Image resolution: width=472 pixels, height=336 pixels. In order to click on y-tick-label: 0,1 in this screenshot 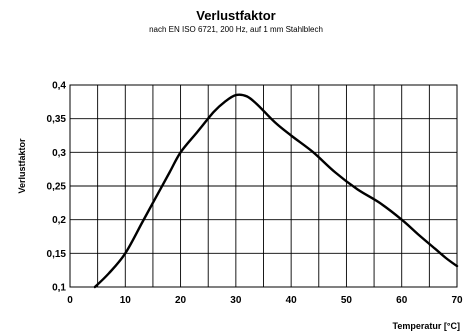, I will do `click(59, 288)`.